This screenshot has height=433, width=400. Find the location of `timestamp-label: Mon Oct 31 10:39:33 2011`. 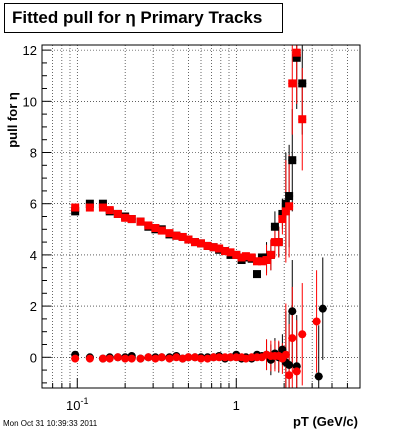

timestamp-label: Mon Oct 31 10:39:33 2011 is located at coordinates (50, 423).